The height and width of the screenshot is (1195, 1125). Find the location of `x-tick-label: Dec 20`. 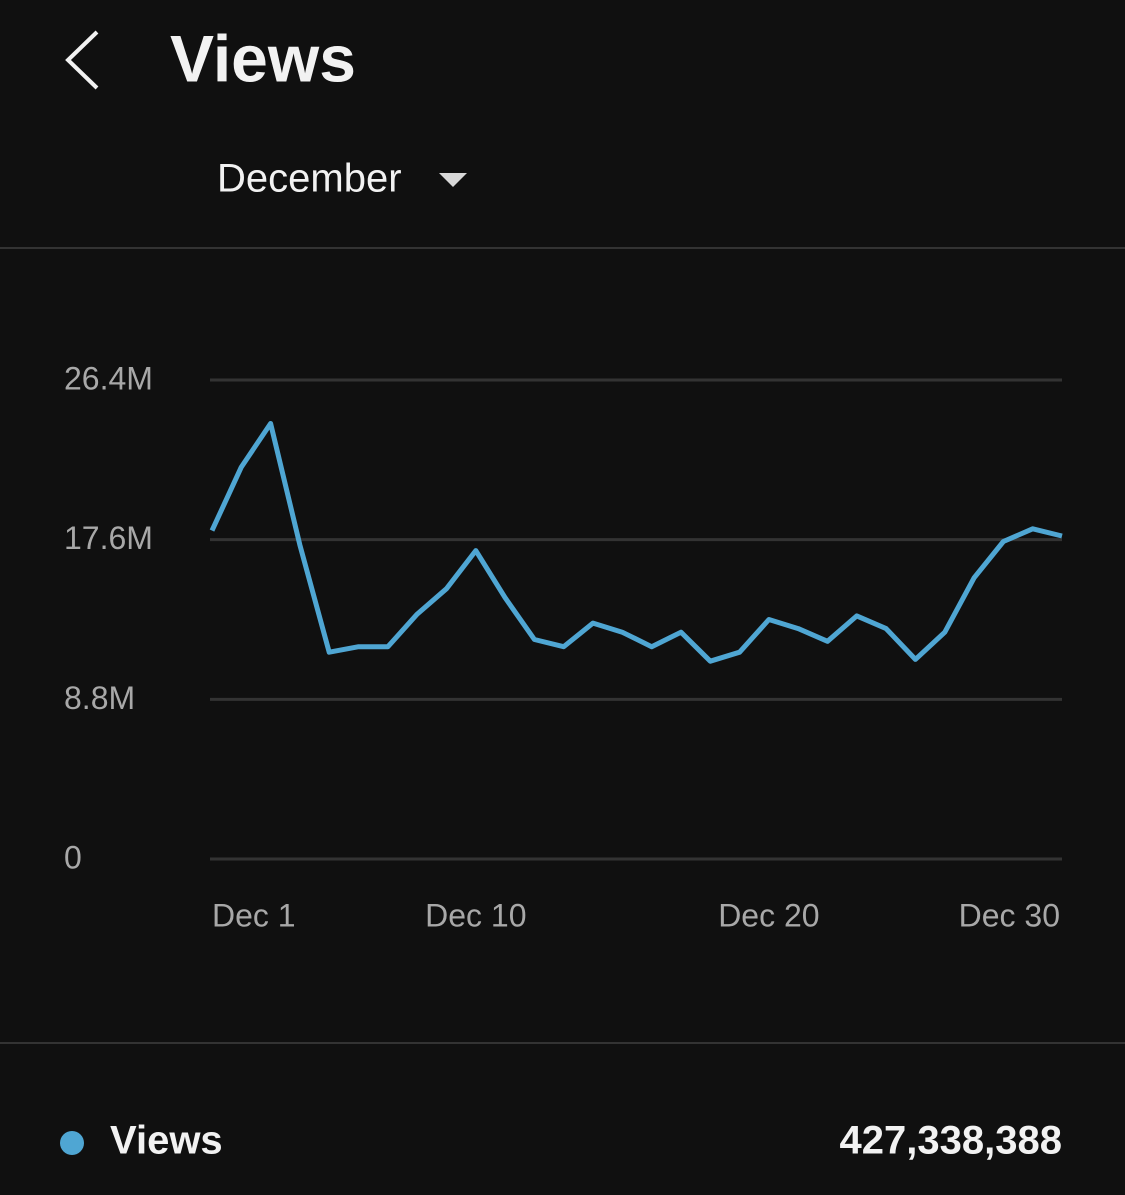

x-tick-label: Dec 20 is located at coordinates (768, 915).